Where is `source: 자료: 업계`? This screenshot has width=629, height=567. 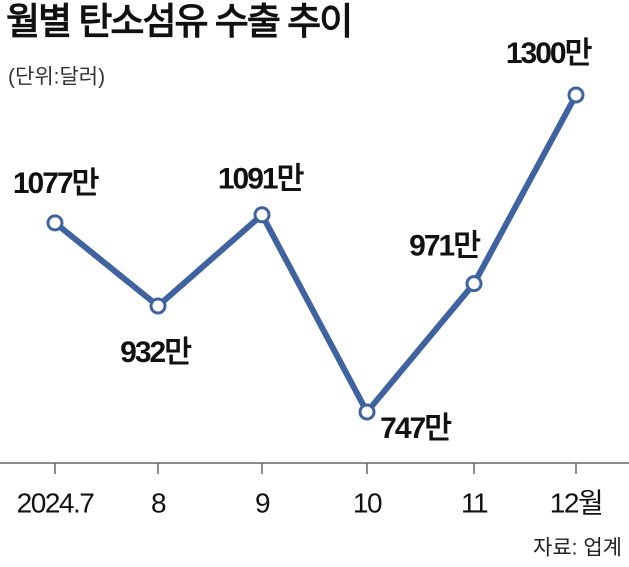 source: 자료: 업계 is located at coordinates (577, 548).